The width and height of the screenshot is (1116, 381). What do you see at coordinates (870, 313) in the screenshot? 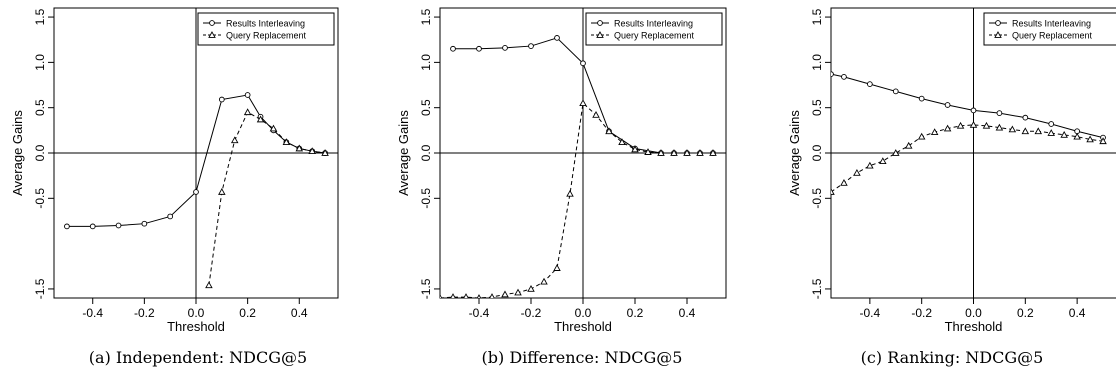
I see `chart3-xtick-label: -0.4` at bounding box center [870, 313].